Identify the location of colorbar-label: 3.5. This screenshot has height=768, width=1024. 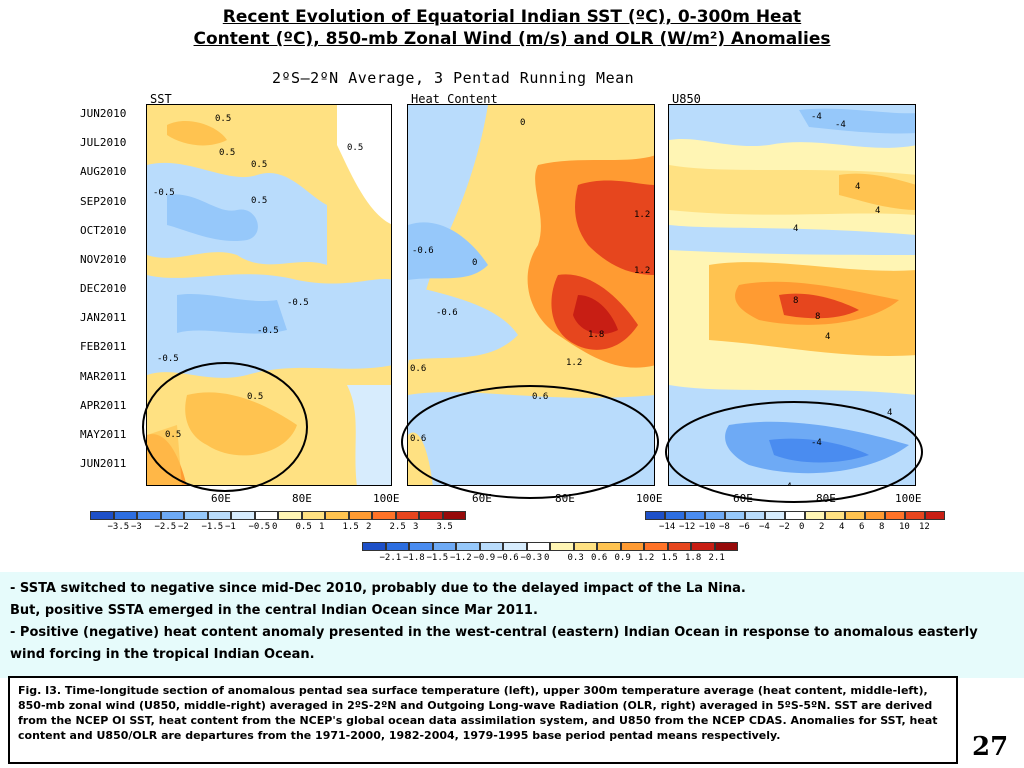
(444, 527).